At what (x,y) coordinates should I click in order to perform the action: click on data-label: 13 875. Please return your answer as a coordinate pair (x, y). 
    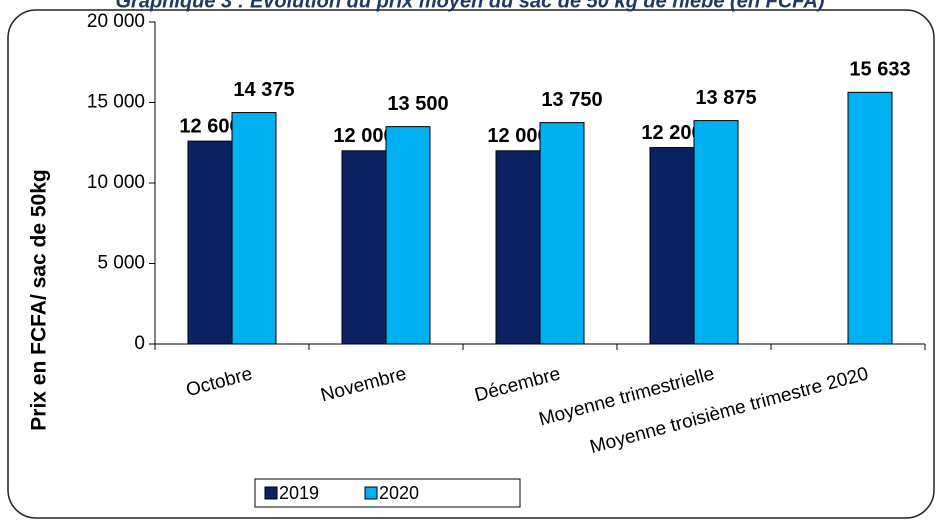
    Looking at the image, I should click on (725, 98).